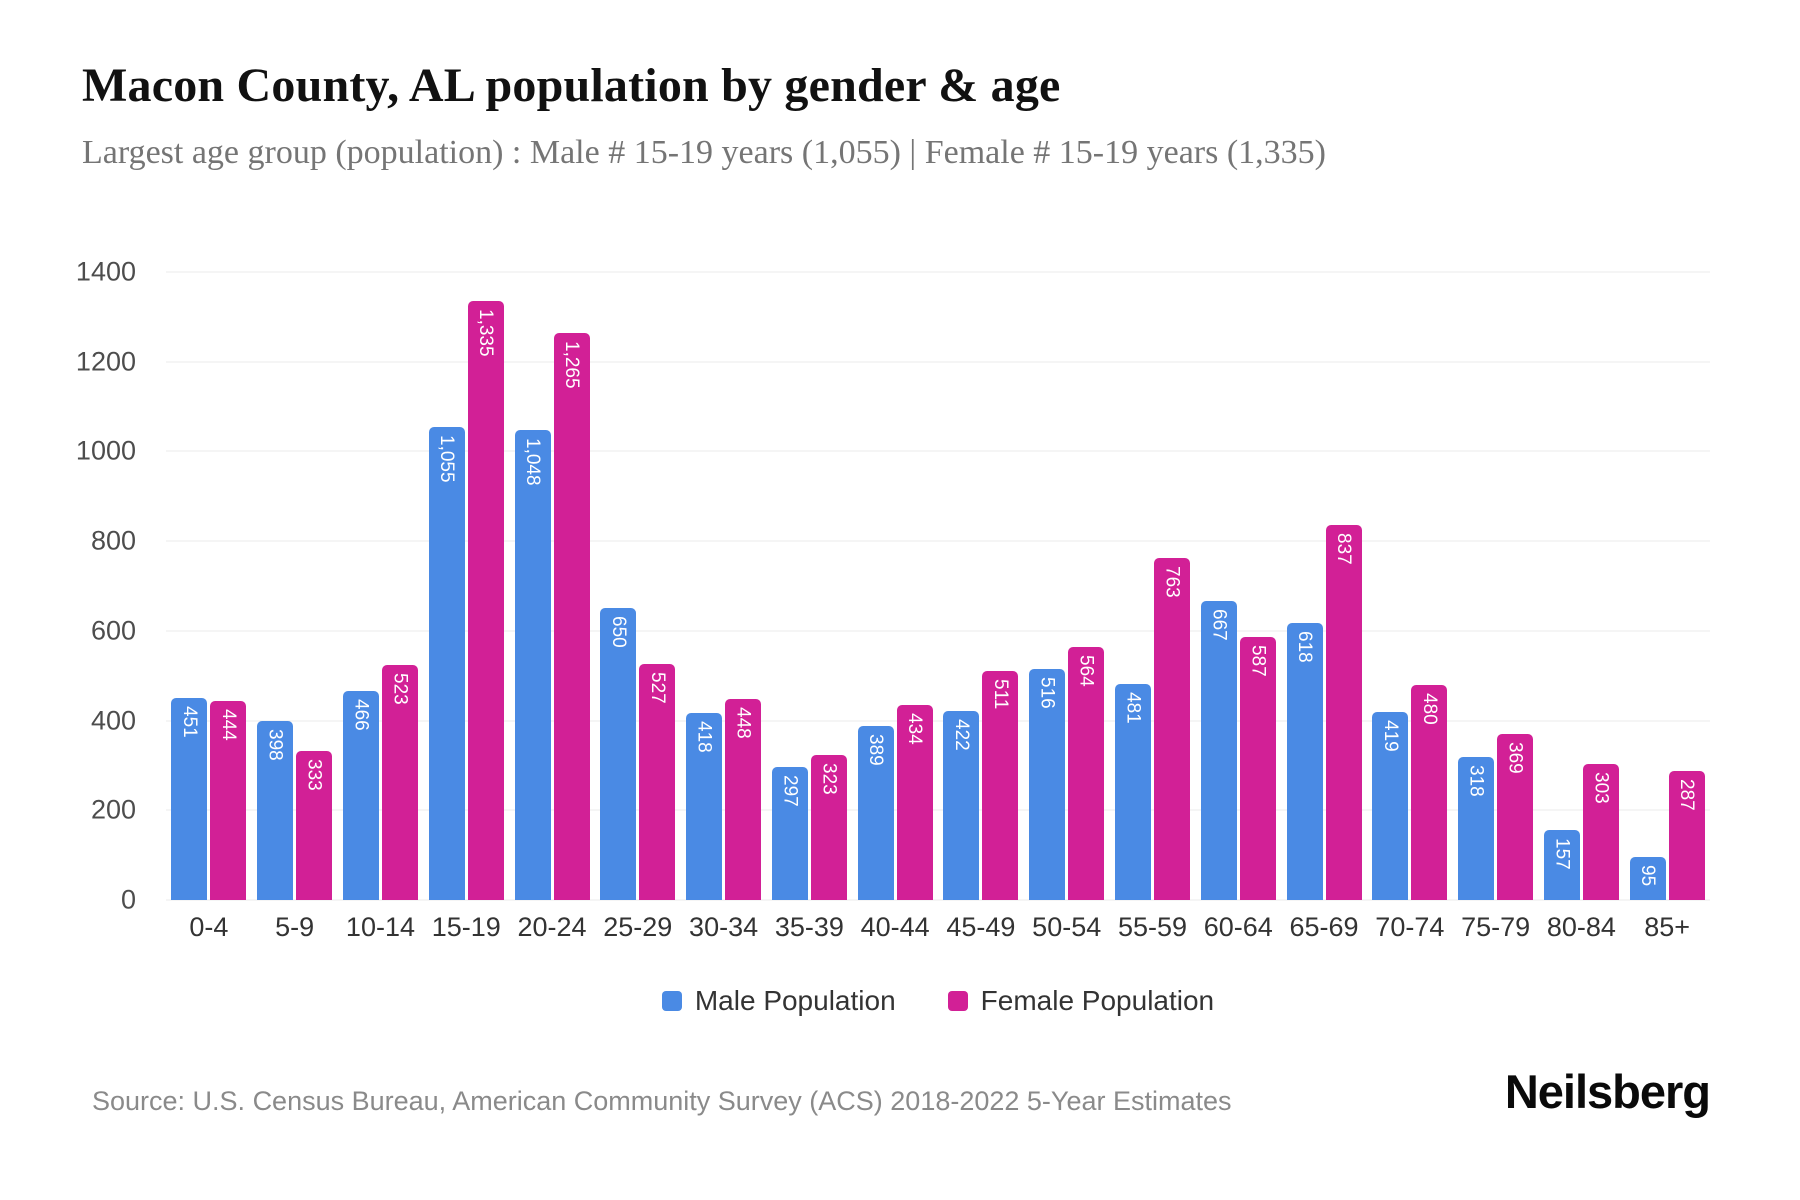  Describe the element at coordinates (638, 586) in the screenshot. I see `bar-group-25-29: 650 527` at that location.